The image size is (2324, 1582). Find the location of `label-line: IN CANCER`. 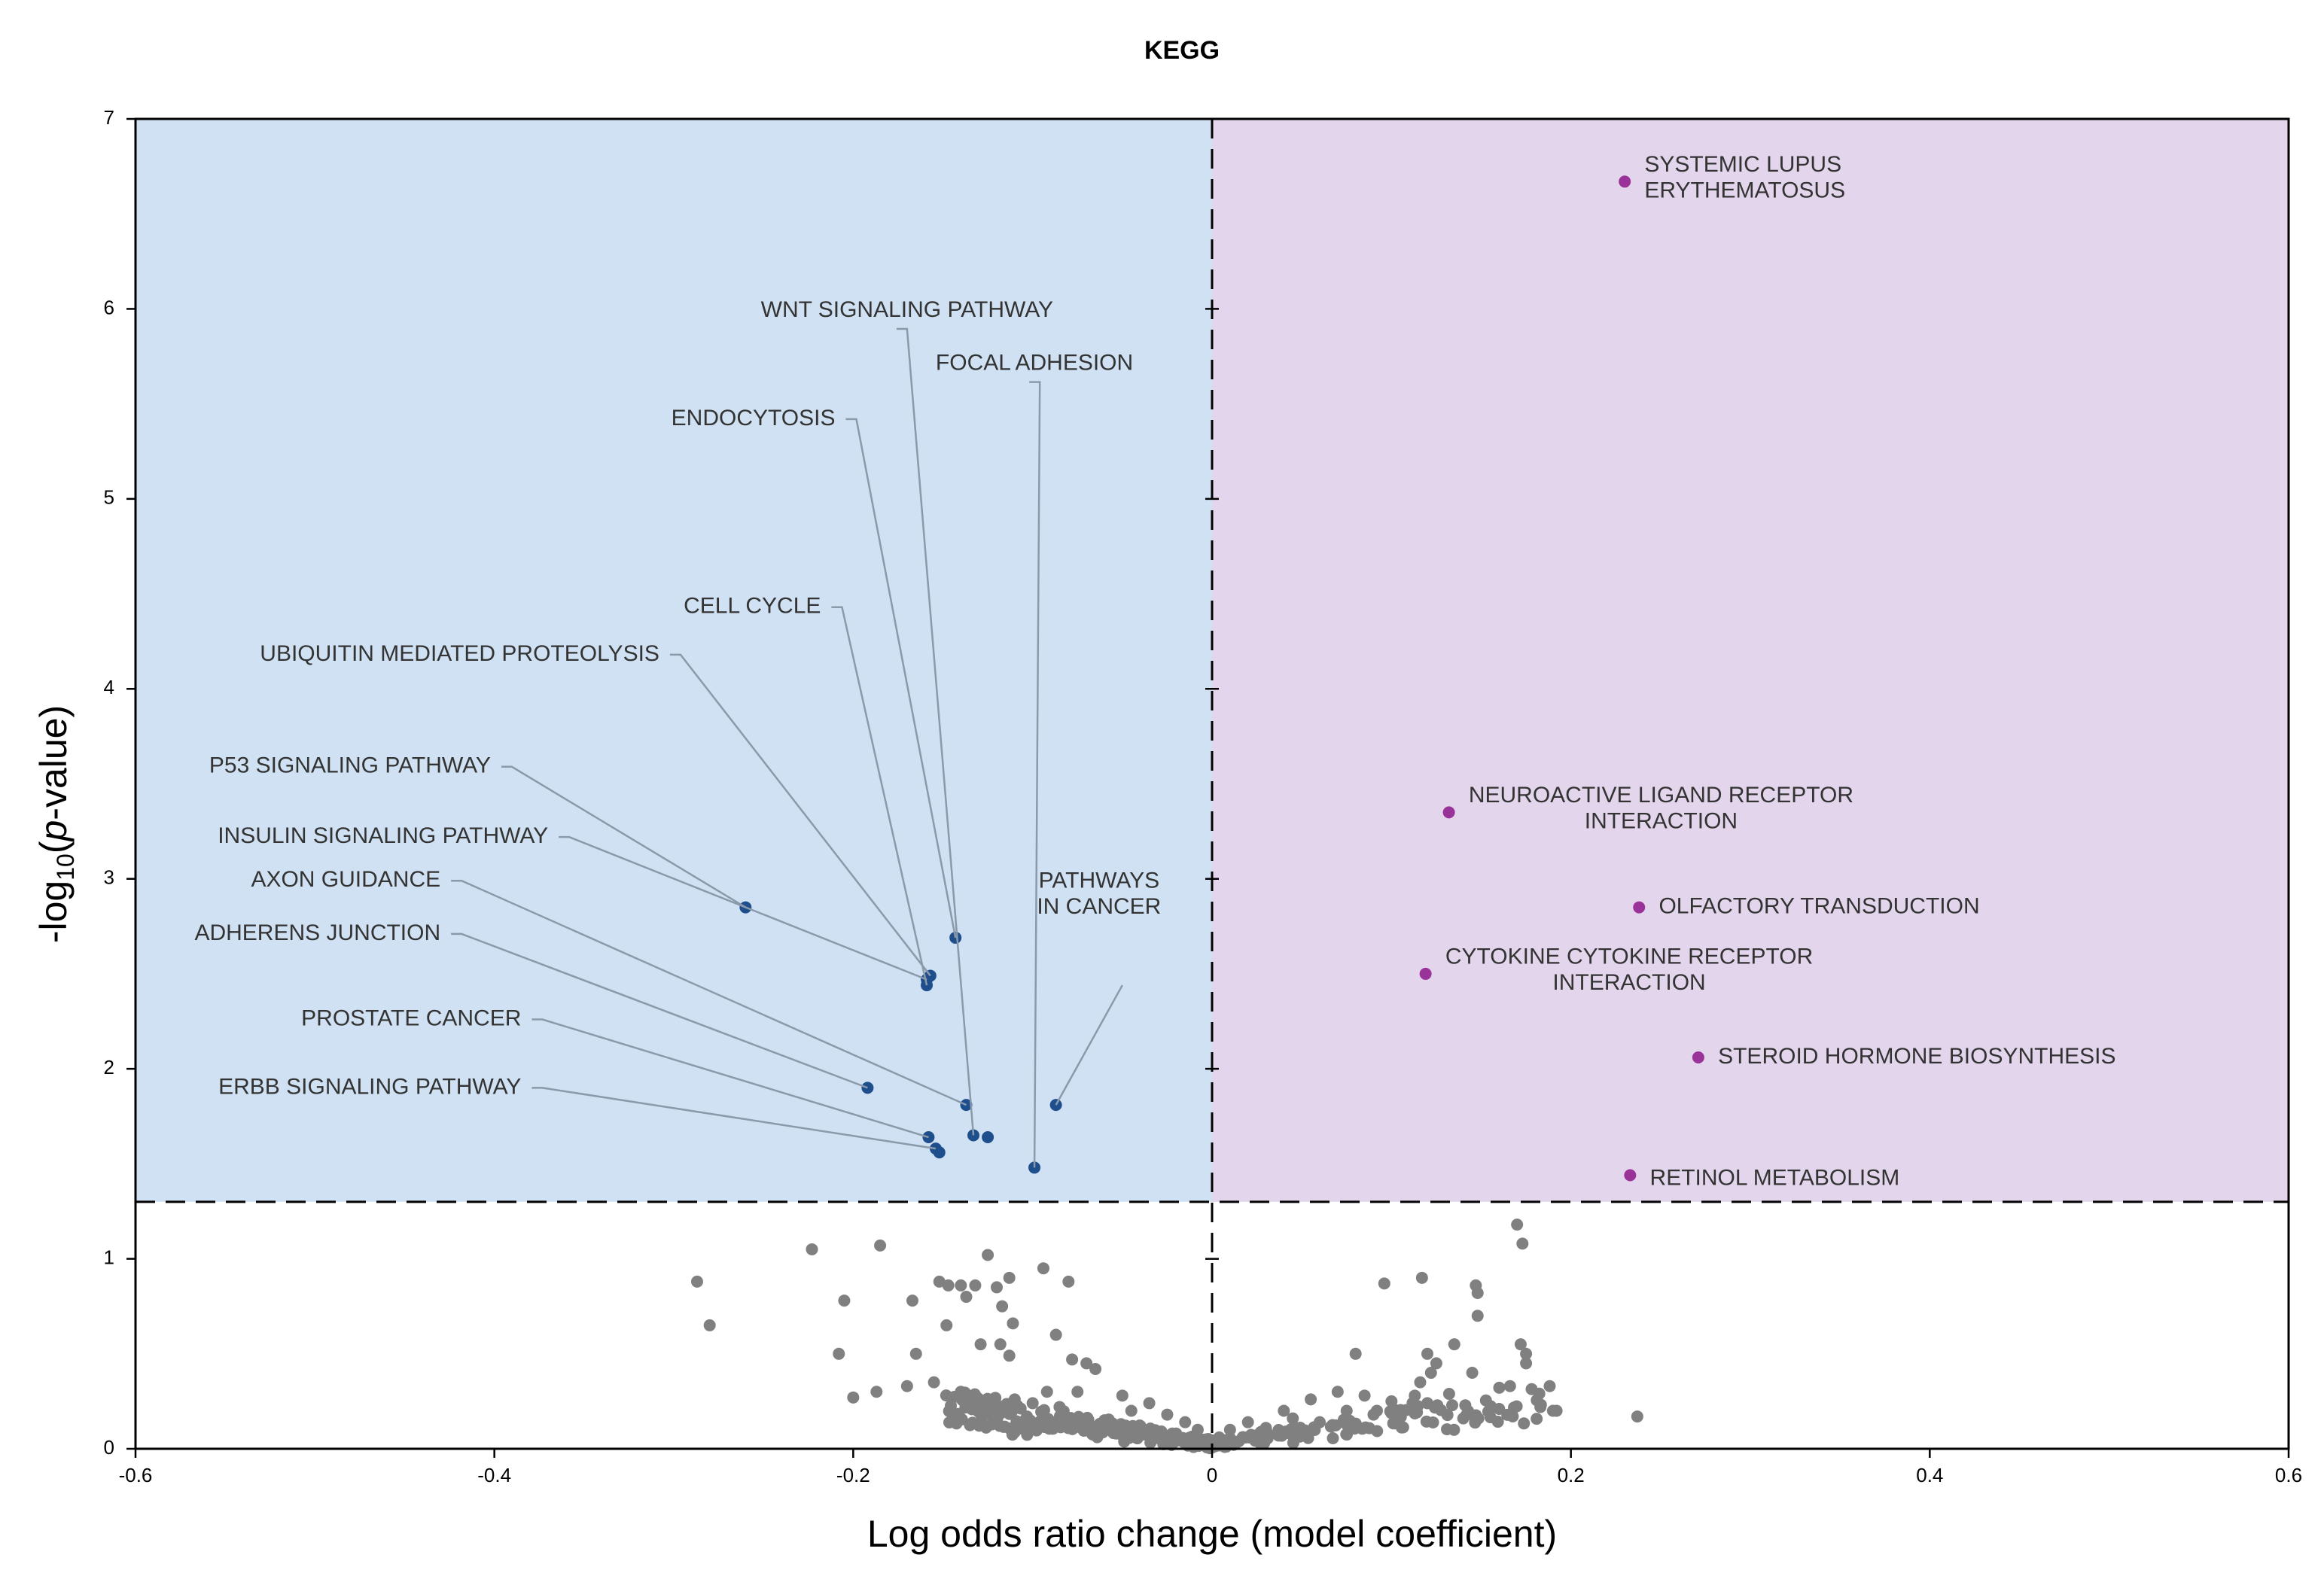

label-line: IN CANCER is located at coordinates (1099, 906).